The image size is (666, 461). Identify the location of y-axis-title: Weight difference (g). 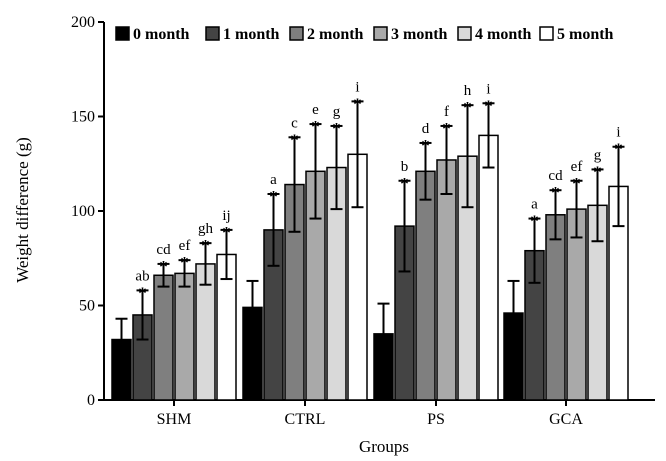
(22, 210).